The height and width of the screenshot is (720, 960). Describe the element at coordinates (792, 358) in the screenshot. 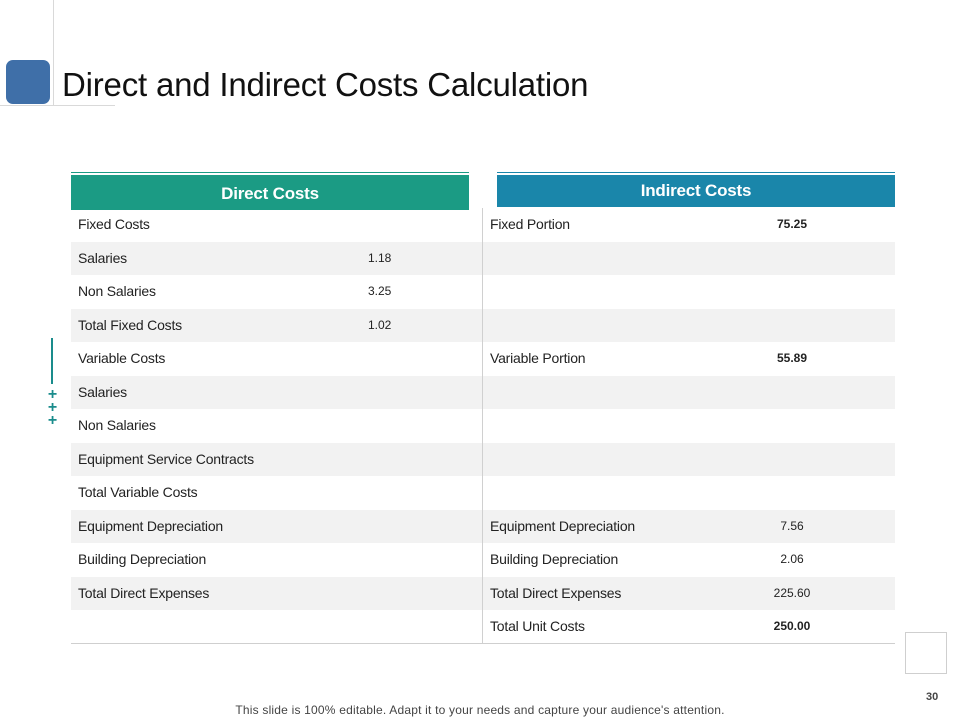

I see `right-cost-value: 55.89` at that location.